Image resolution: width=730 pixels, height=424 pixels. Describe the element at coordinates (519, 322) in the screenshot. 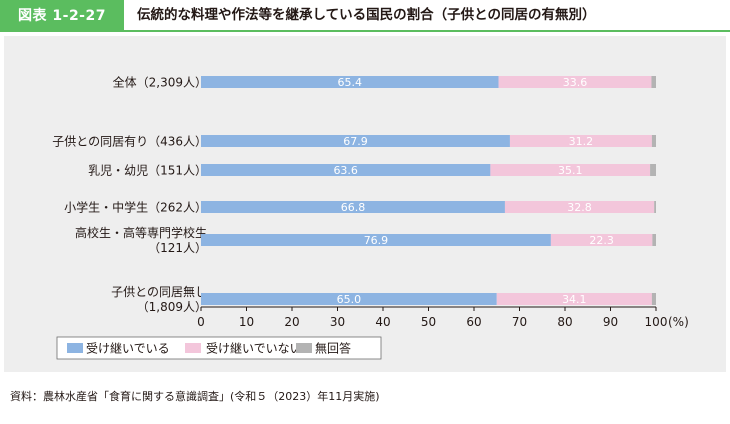

I see `x-tick-label: 70` at that location.